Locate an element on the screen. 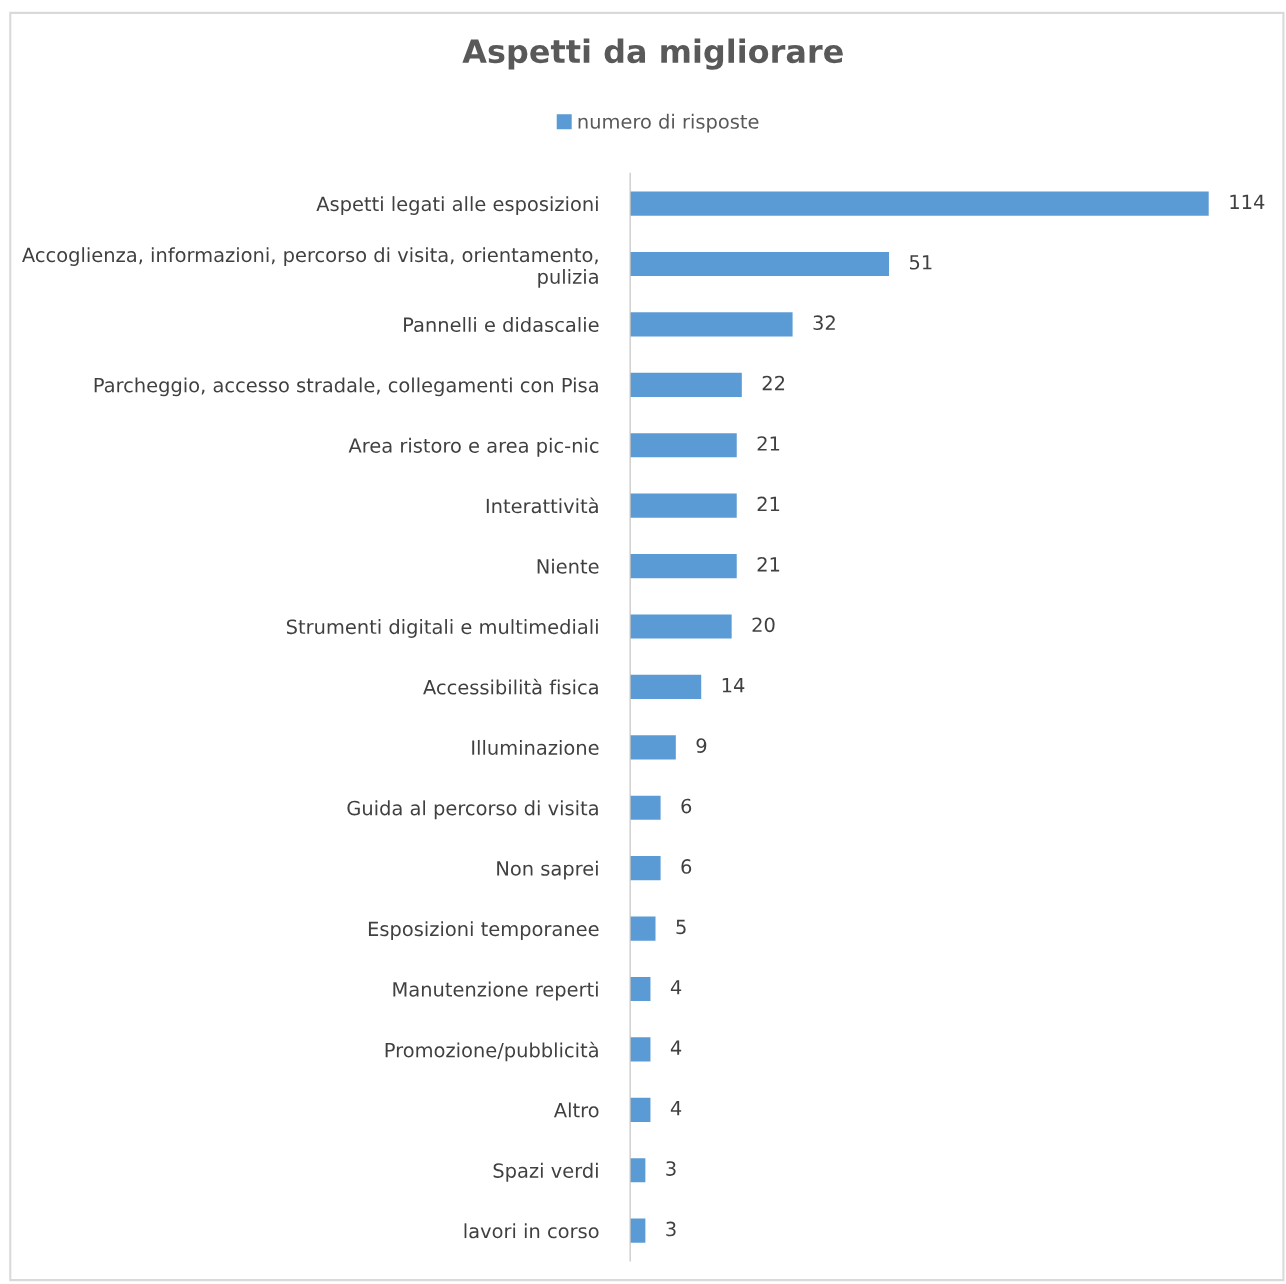 This screenshot has height=1284, width=1286. data-label: 20 is located at coordinates (763, 625).